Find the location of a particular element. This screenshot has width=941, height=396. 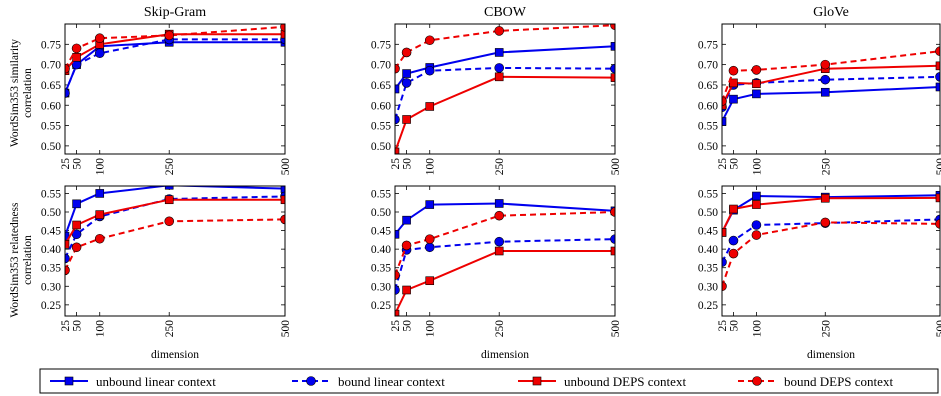

x-axis-label: dimension is located at coordinates (831, 355).